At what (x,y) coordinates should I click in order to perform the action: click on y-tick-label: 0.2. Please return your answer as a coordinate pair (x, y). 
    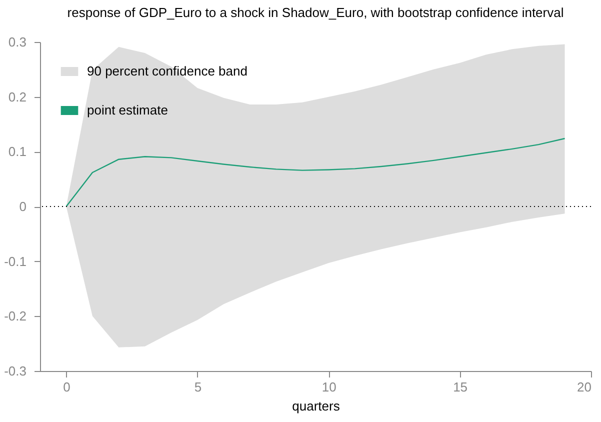
    Looking at the image, I should click on (17, 96).